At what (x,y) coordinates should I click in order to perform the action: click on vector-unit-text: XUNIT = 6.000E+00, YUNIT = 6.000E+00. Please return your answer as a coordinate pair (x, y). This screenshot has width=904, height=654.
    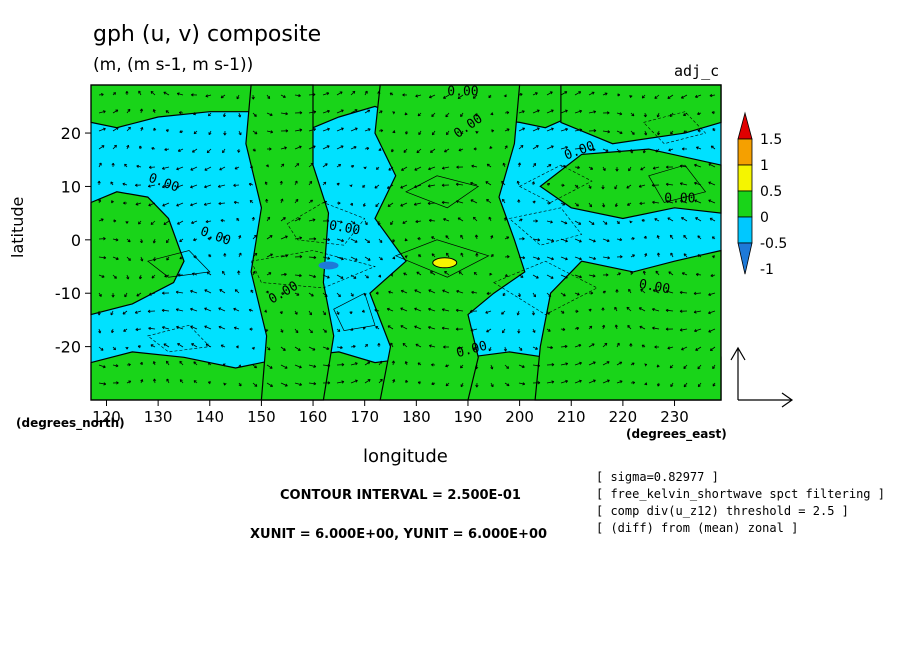
    Looking at the image, I should click on (399, 534).